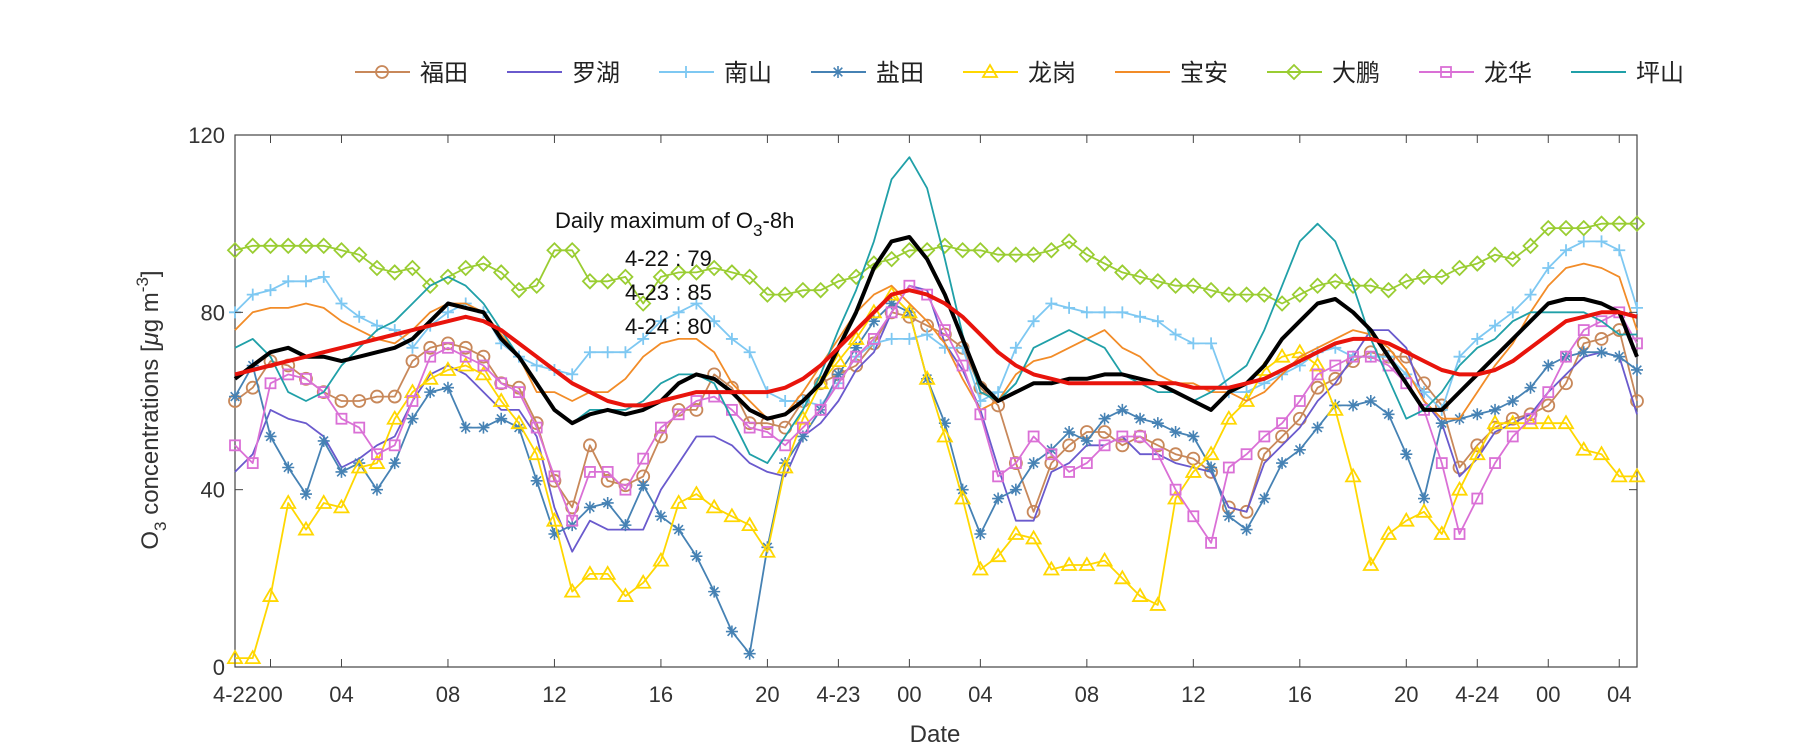 Image resolution: width=1800 pixels, height=750 pixels. What do you see at coordinates (448, 694) in the screenshot?
I see `x-tick-label-3: 08` at bounding box center [448, 694].